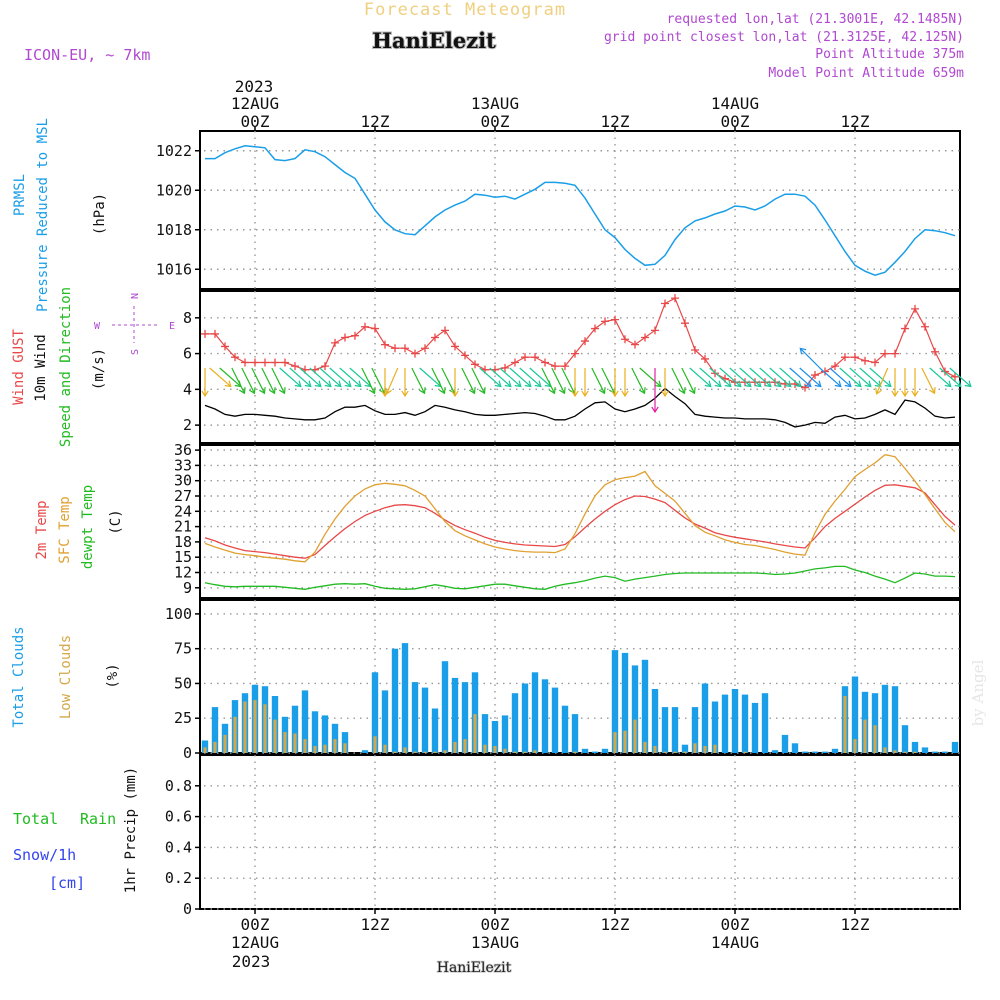 The height and width of the screenshot is (1000, 1000). I want to click on ytick-label: 15, so click(183, 557).